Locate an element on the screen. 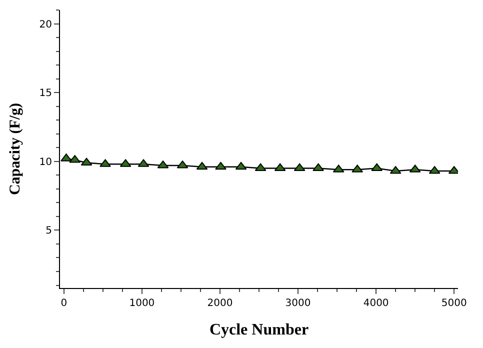 Image resolution: width=483 pixels, height=348 pixels. x-tick-label: 3000 is located at coordinates (298, 303).